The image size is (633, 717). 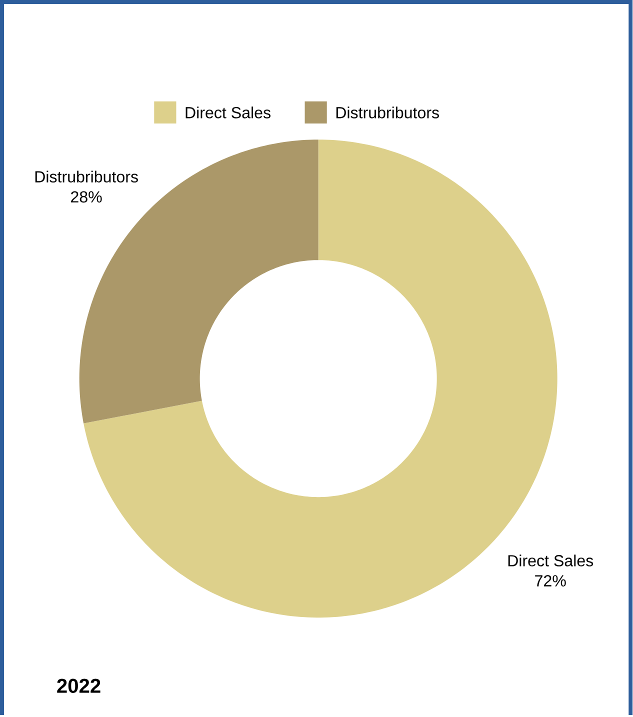 What do you see at coordinates (87, 176) in the screenshot?
I see `slice-label: Distrubributors` at bounding box center [87, 176].